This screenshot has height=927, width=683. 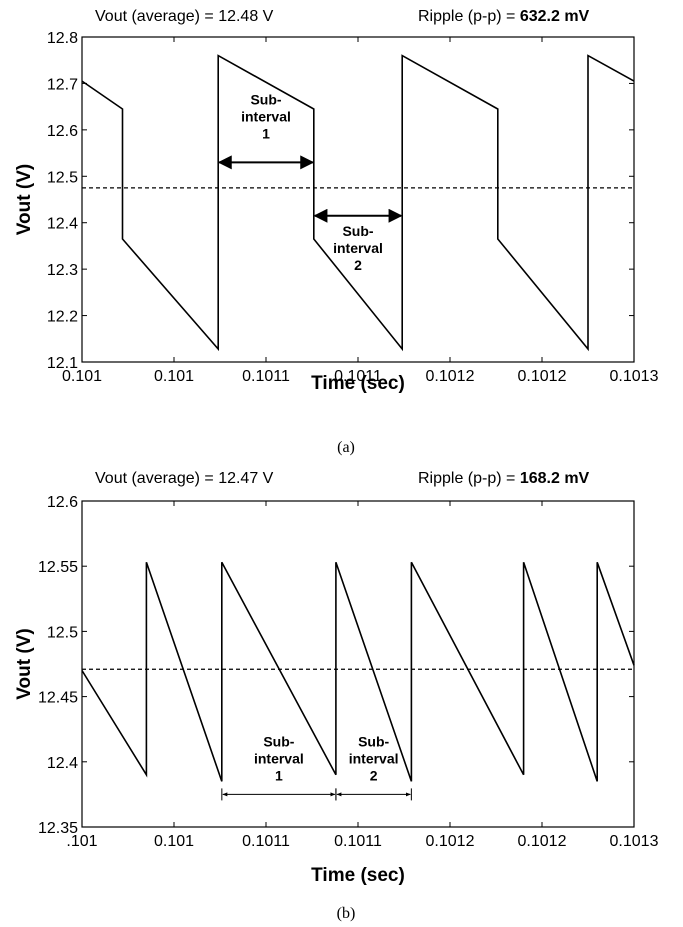 I want to click on ripple-stat: Ripple (p-p) = 632.2 mV, so click(x=504, y=16).